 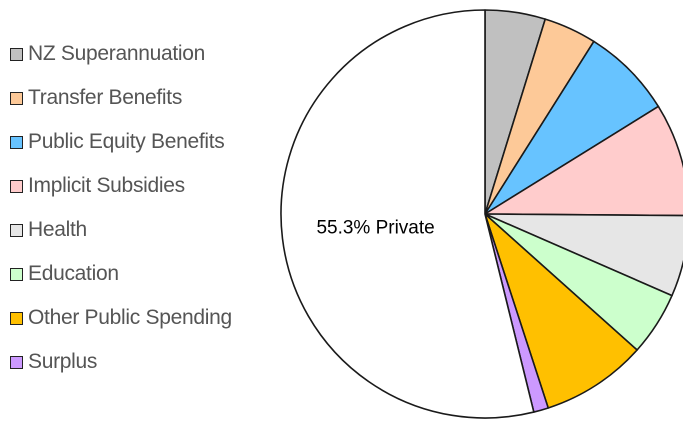 What do you see at coordinates (63, 361) in the screenshot?
I see `legend-label: Surplus` at bounding box center [63, 361].